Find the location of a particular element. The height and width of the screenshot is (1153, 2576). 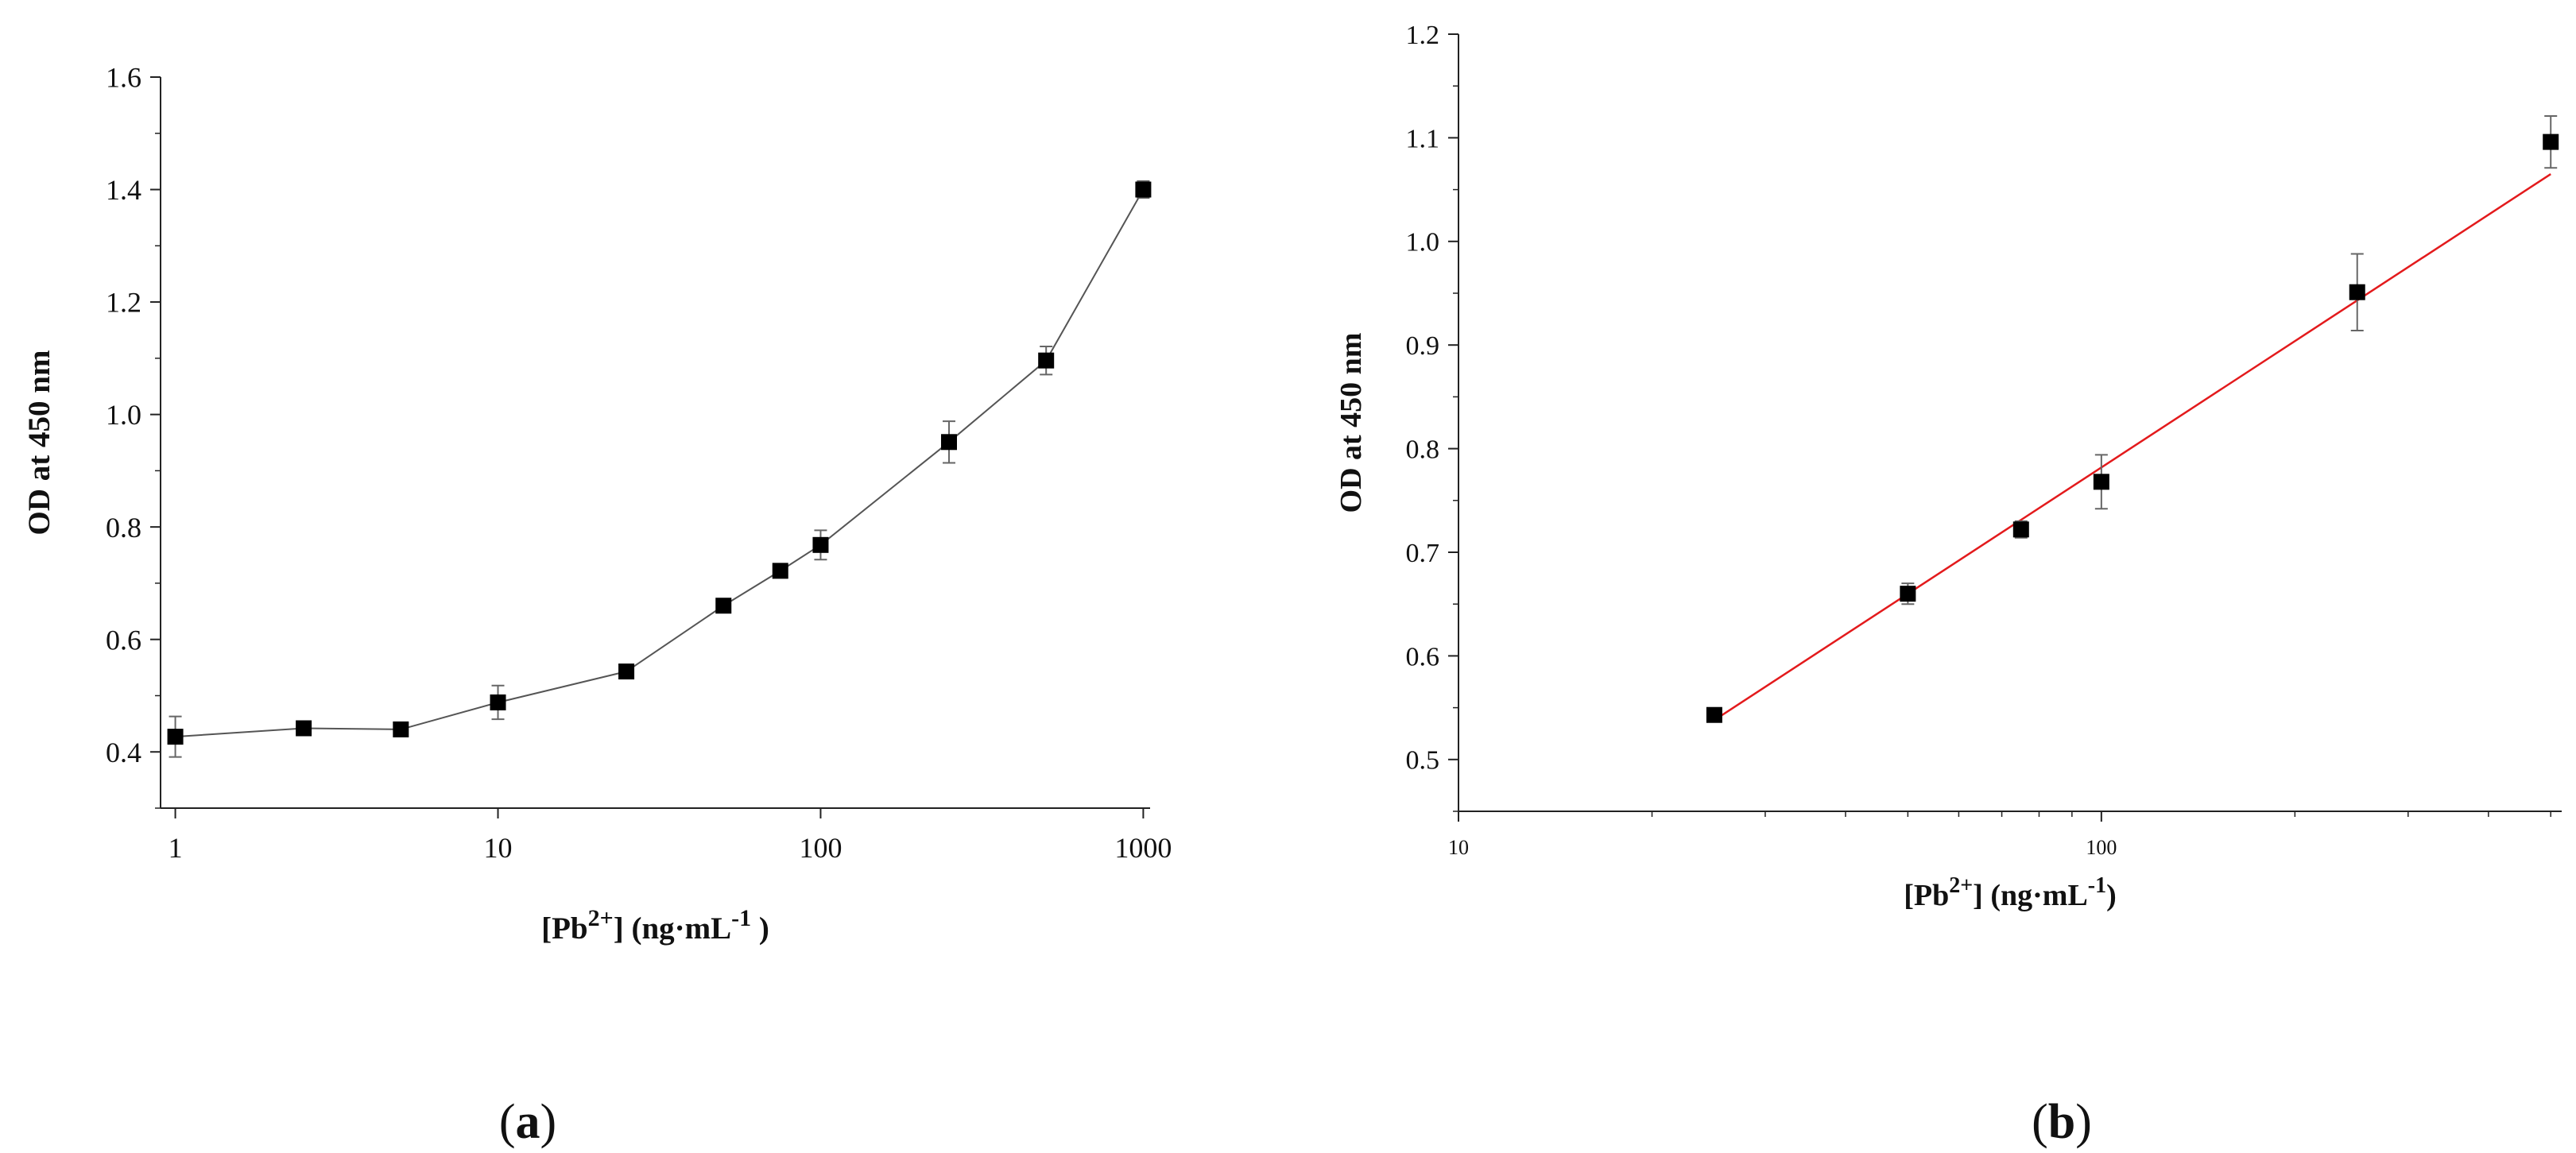

x-axis-title: [Pb2+] (ng·mL-1) is located at coordinates (2010, 893).